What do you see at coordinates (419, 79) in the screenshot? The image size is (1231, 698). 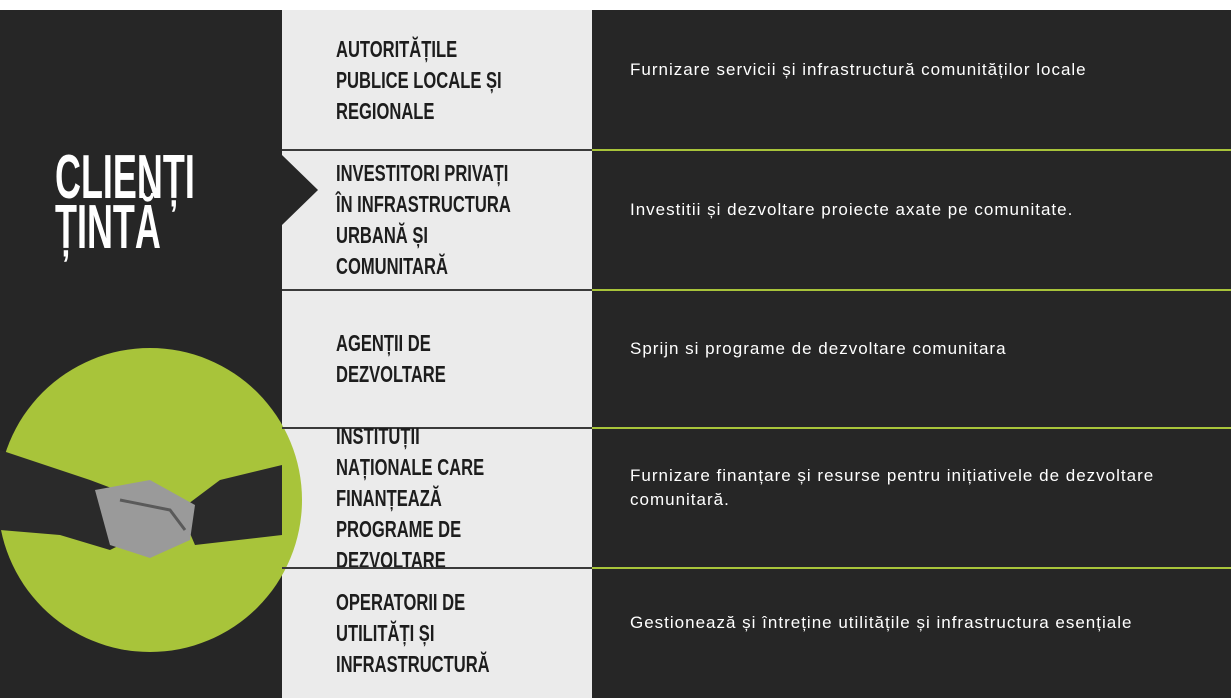 I see `label-text: AUTORITĂȚILE PUBLICE LOCALE ȘI REGIONALE` at bounding box center [419, 79].